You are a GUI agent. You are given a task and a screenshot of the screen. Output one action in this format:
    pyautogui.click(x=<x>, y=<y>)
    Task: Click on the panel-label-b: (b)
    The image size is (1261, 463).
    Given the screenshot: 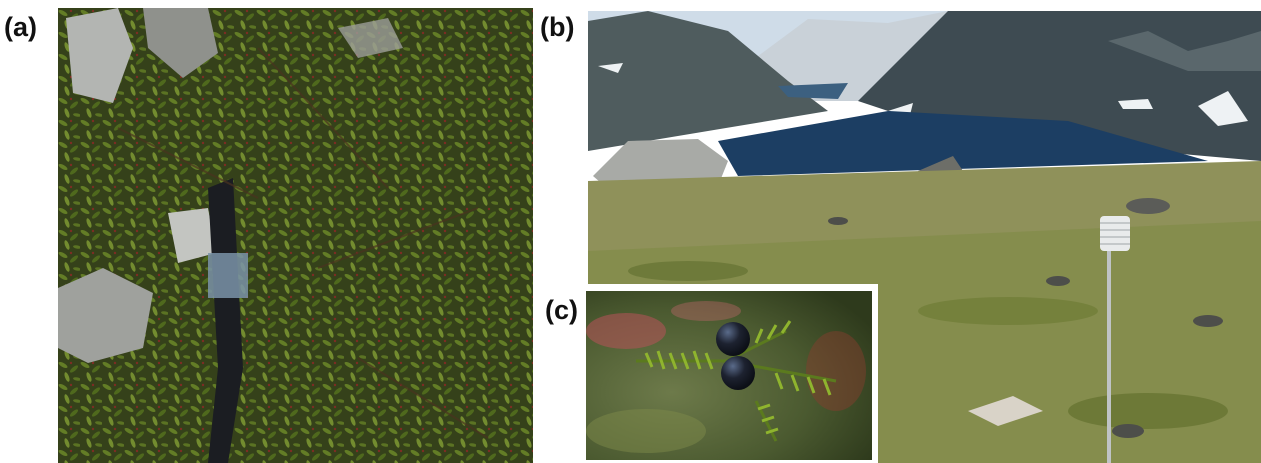 What is the action you would take?
    pyautogui.click(x=557, y=27)
    